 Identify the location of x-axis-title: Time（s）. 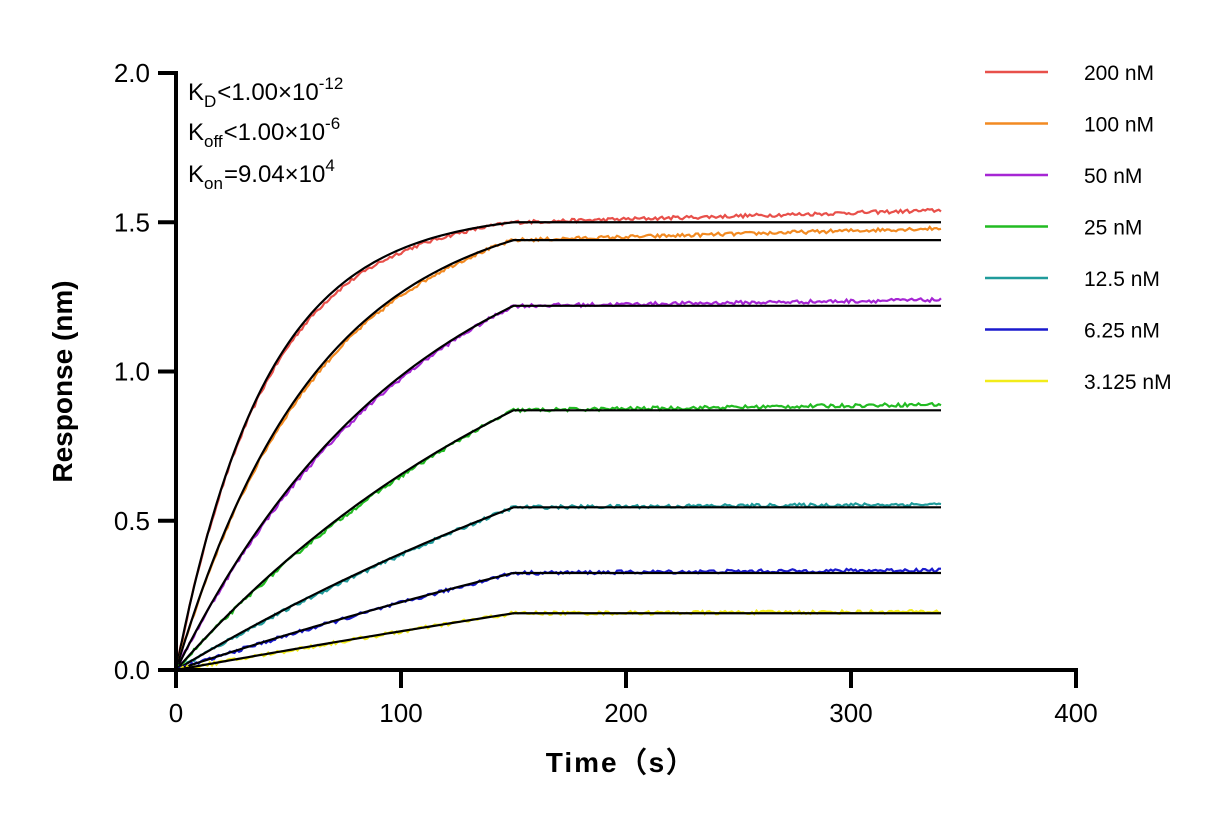
(621, 762).